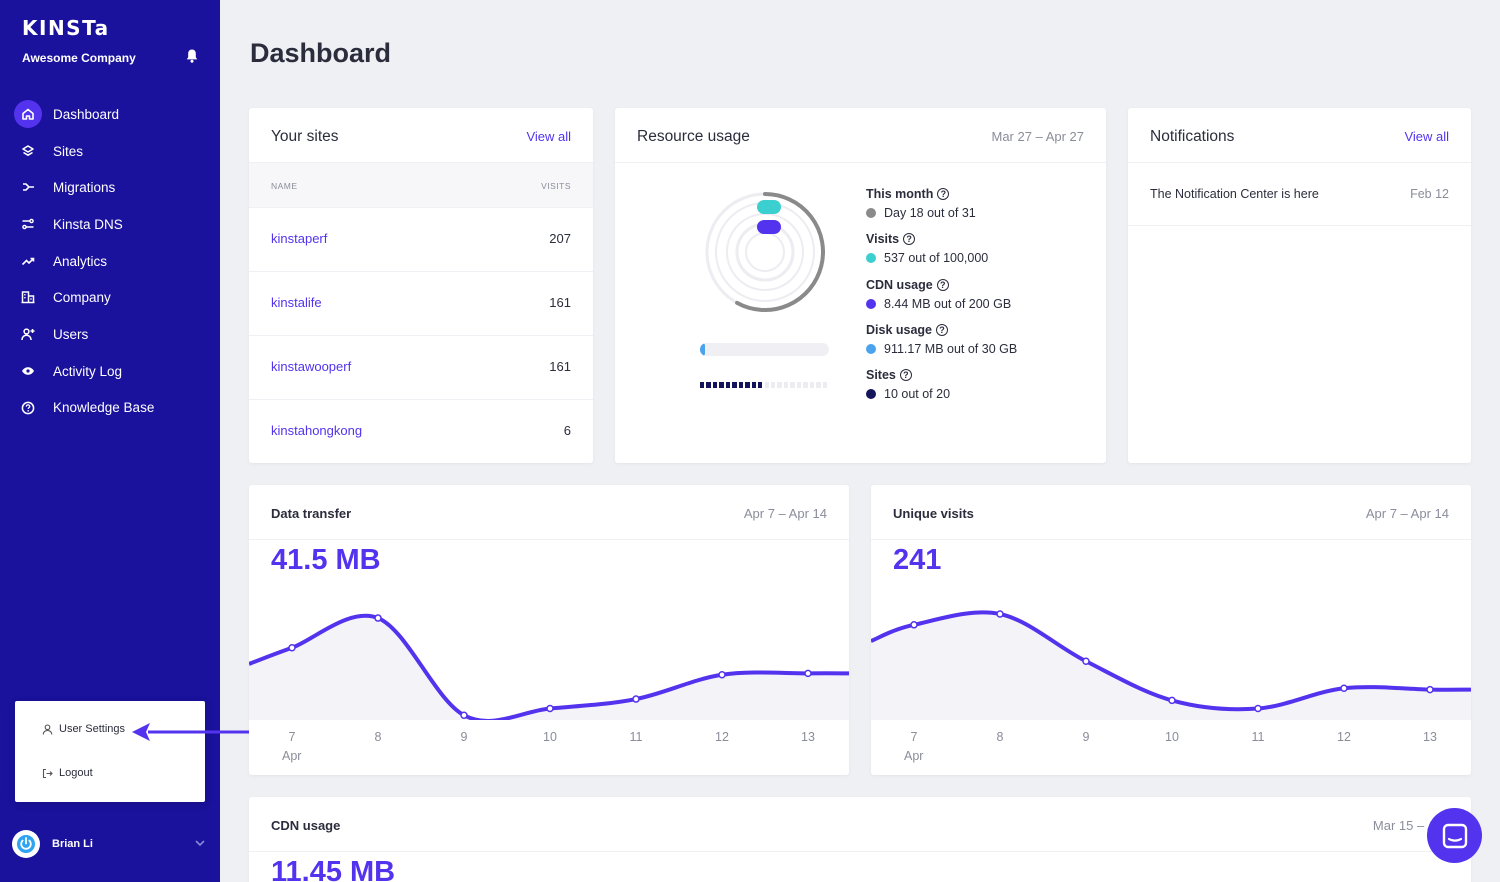 Image resolution: width=1500 pixels, height=882 pixels. I want to click on card-title: Data transfer, so click(311, 513).